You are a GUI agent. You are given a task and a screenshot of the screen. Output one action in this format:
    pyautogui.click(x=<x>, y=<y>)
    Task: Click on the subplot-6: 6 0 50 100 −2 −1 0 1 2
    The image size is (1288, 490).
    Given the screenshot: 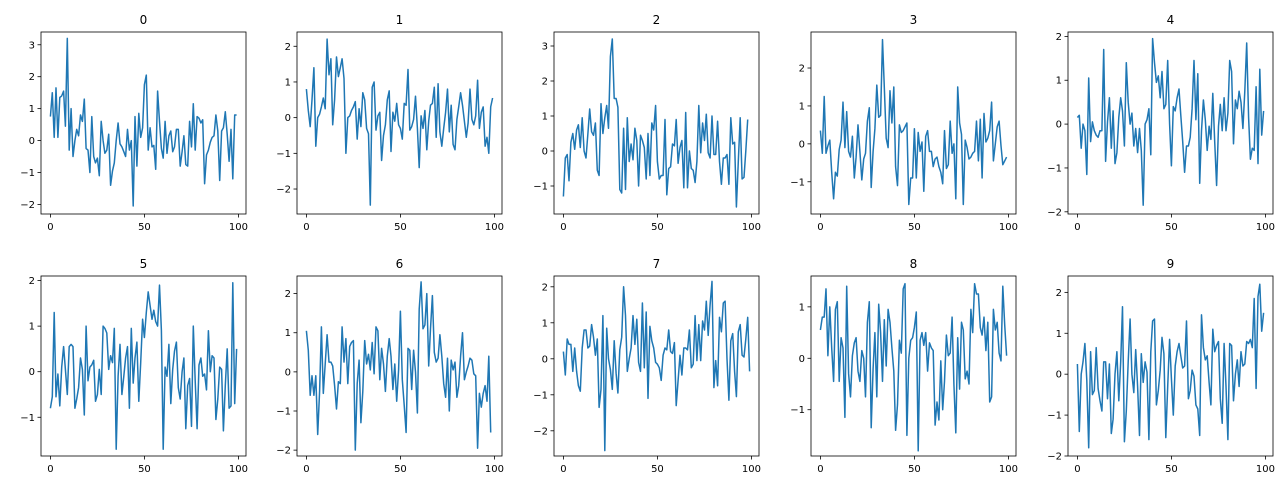 What is the action you would take?
    pyautogui.click(x=390, y=366)
    